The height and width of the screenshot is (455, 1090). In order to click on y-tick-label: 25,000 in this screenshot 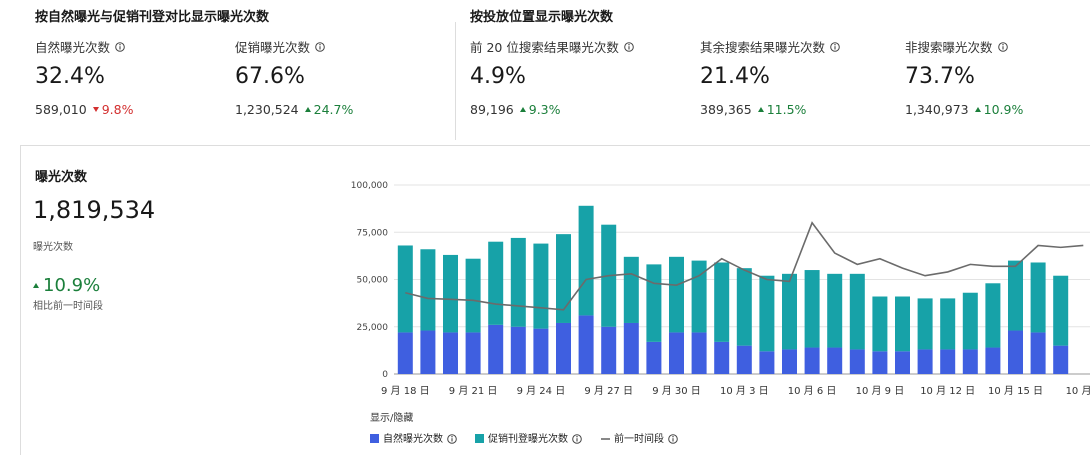, I will do `click(373, 328)`.